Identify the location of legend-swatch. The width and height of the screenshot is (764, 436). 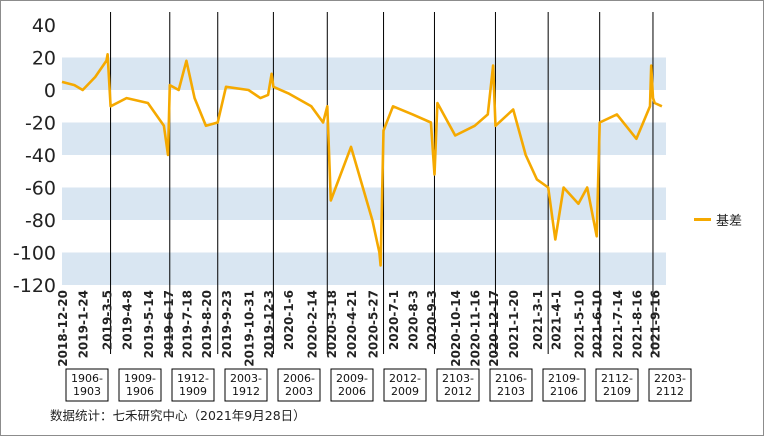
(702, 219).